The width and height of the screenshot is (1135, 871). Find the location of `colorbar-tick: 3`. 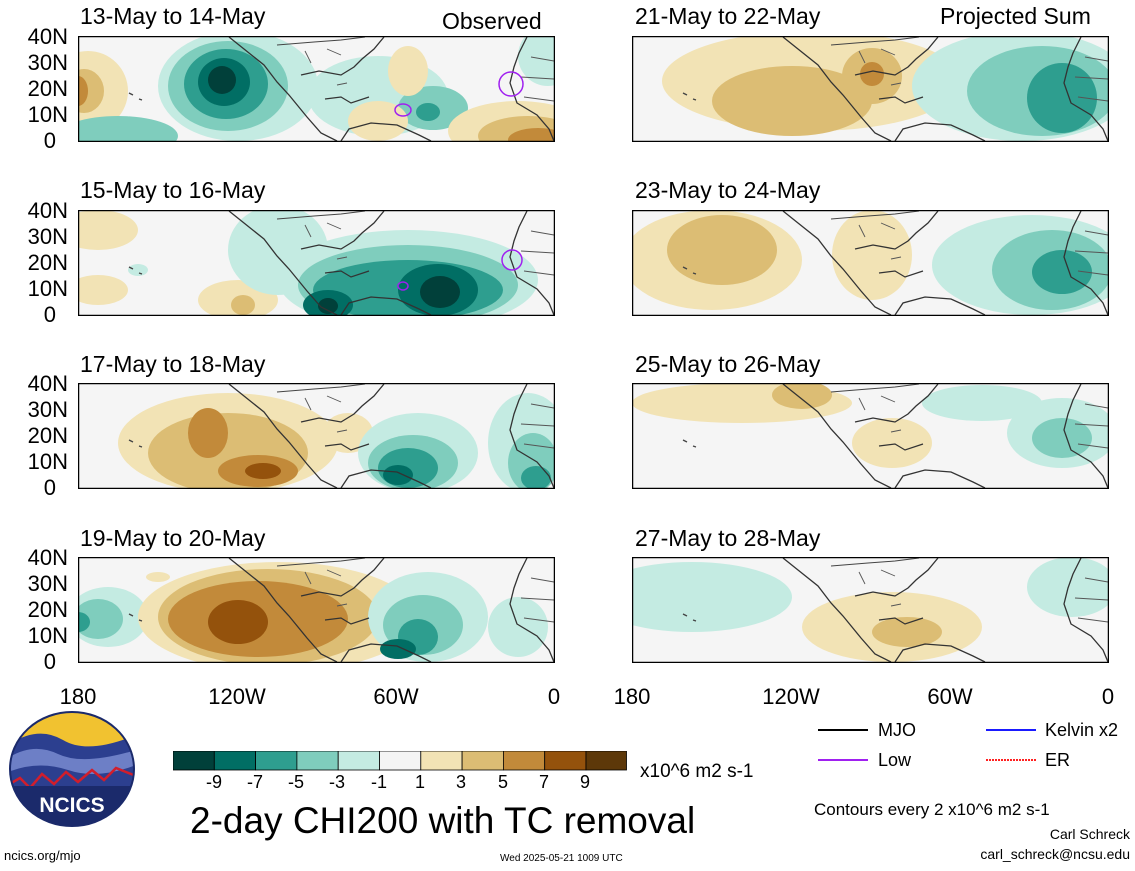

colorbar-tick: 3 is located at coordinates (460, 782).